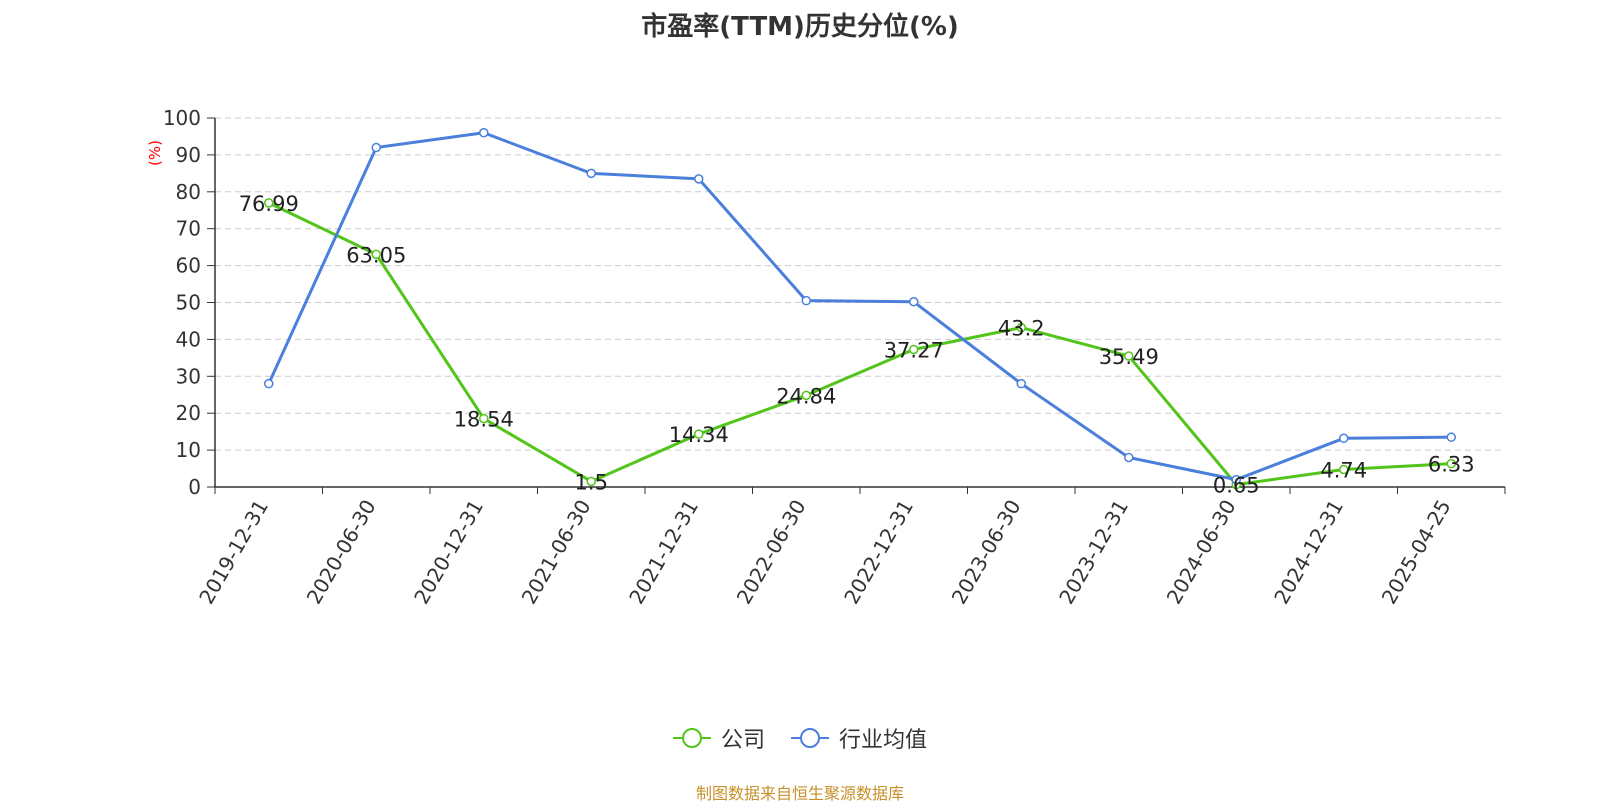 The image size is (1600, 804). I want to click on x-tick-label: 2023-06-30, so click(986, 552).